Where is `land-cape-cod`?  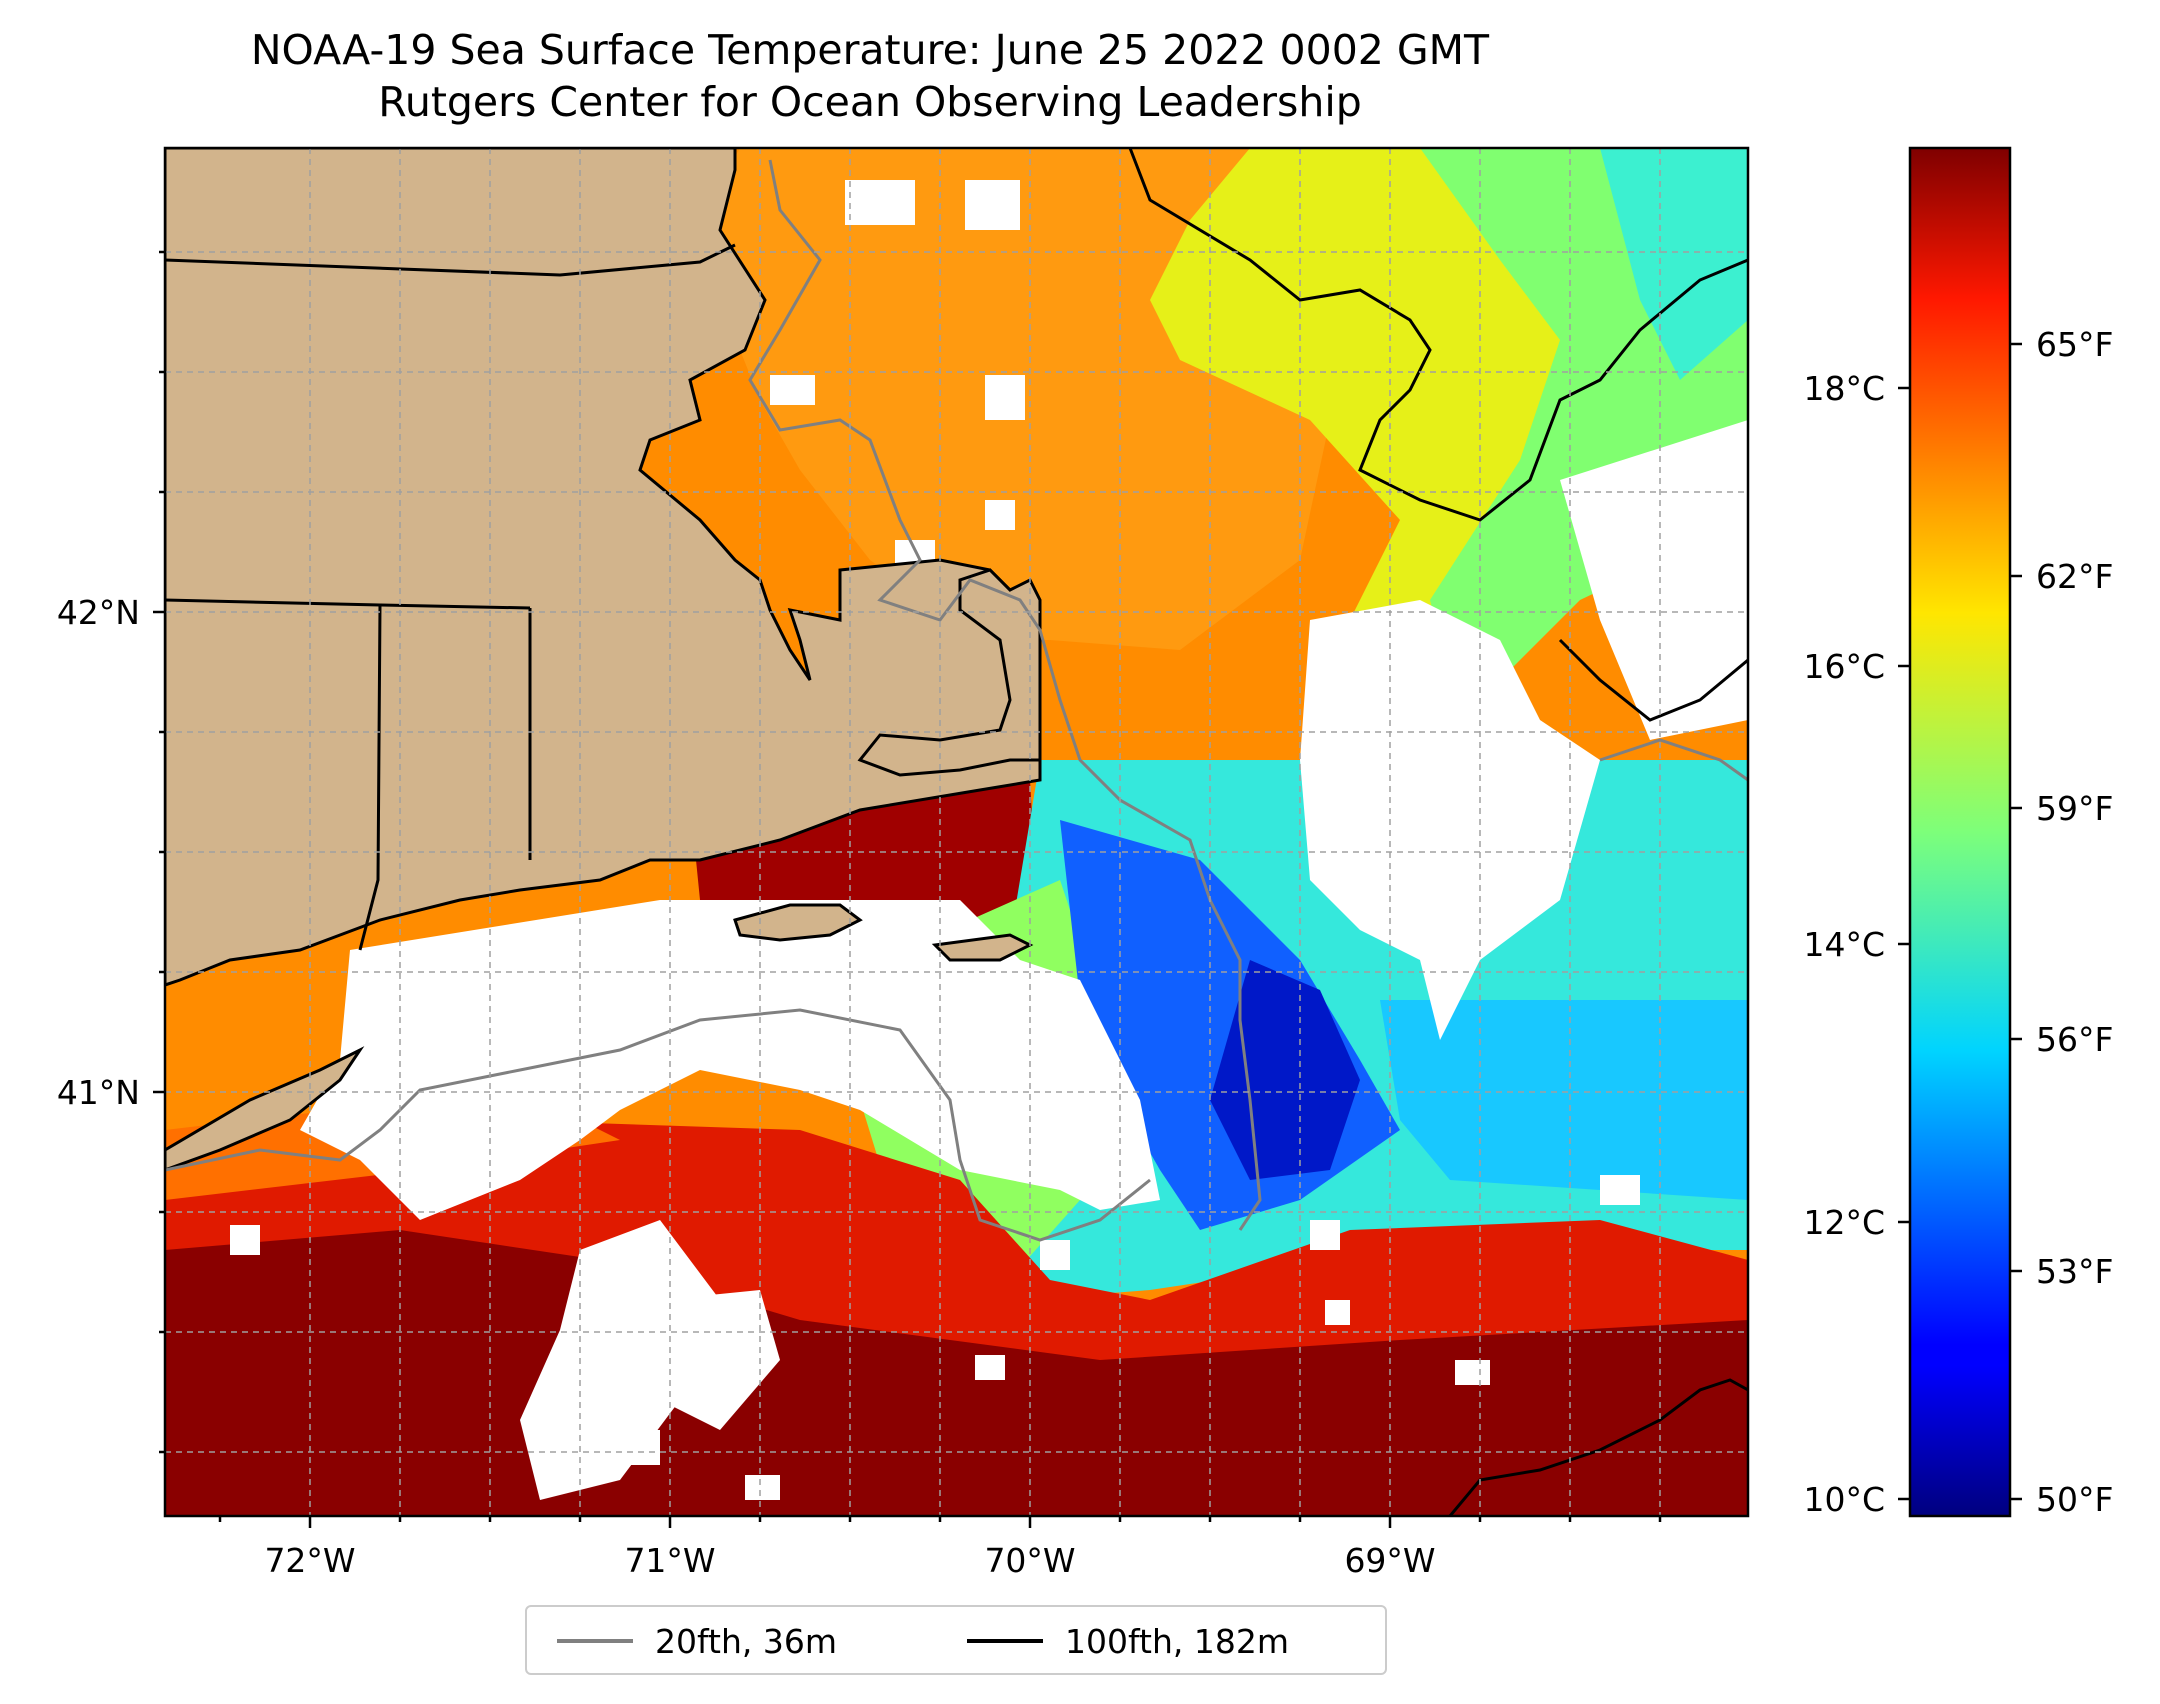 land-cape-cod is located at coordinates (949, 672).